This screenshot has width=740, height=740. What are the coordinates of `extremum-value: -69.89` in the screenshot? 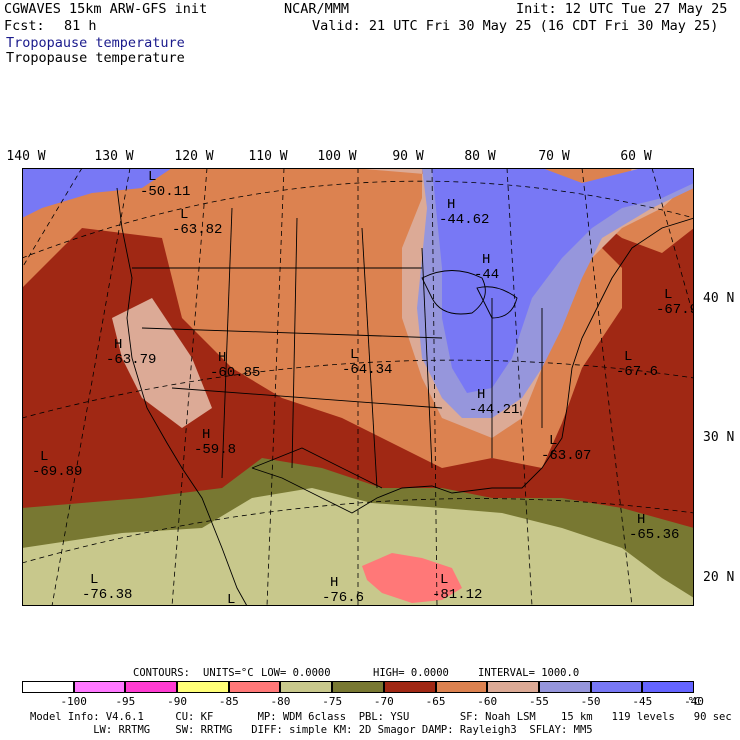 It's located at (57, 472).